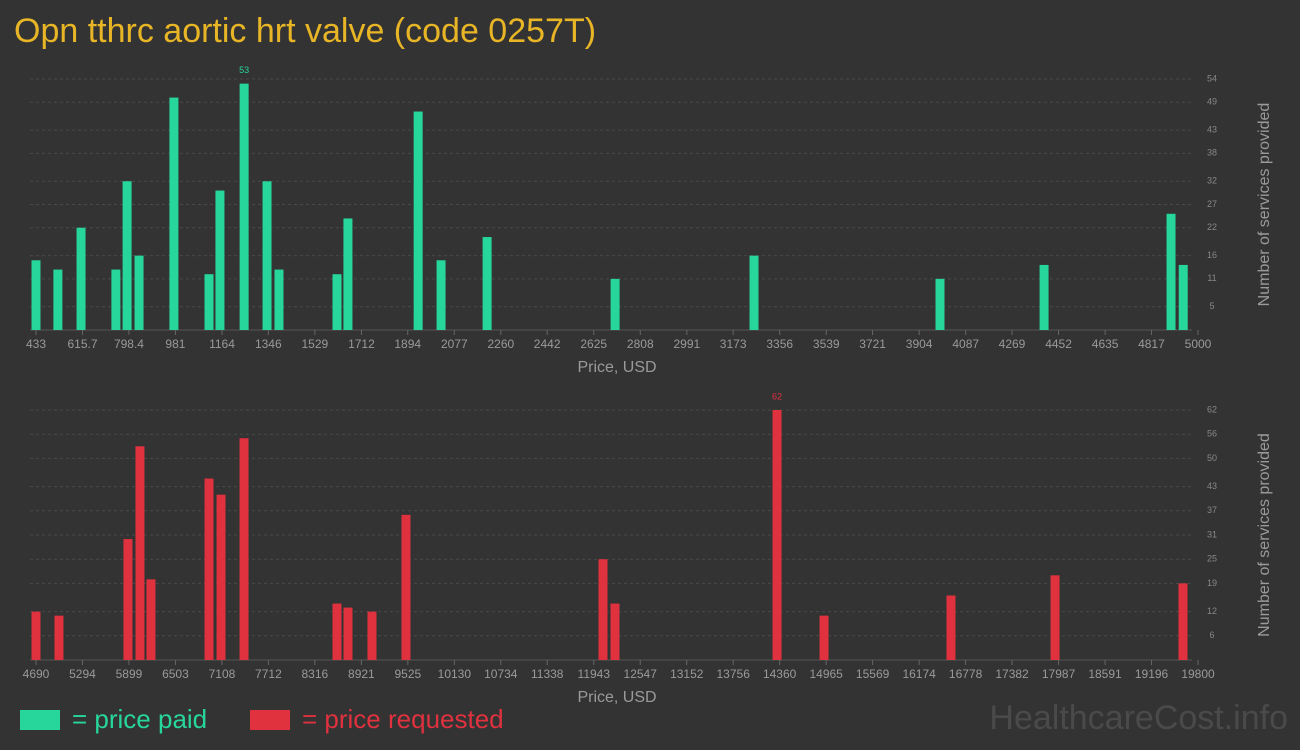  I want to click on y-tick-label: 22, so click(1212, 227).